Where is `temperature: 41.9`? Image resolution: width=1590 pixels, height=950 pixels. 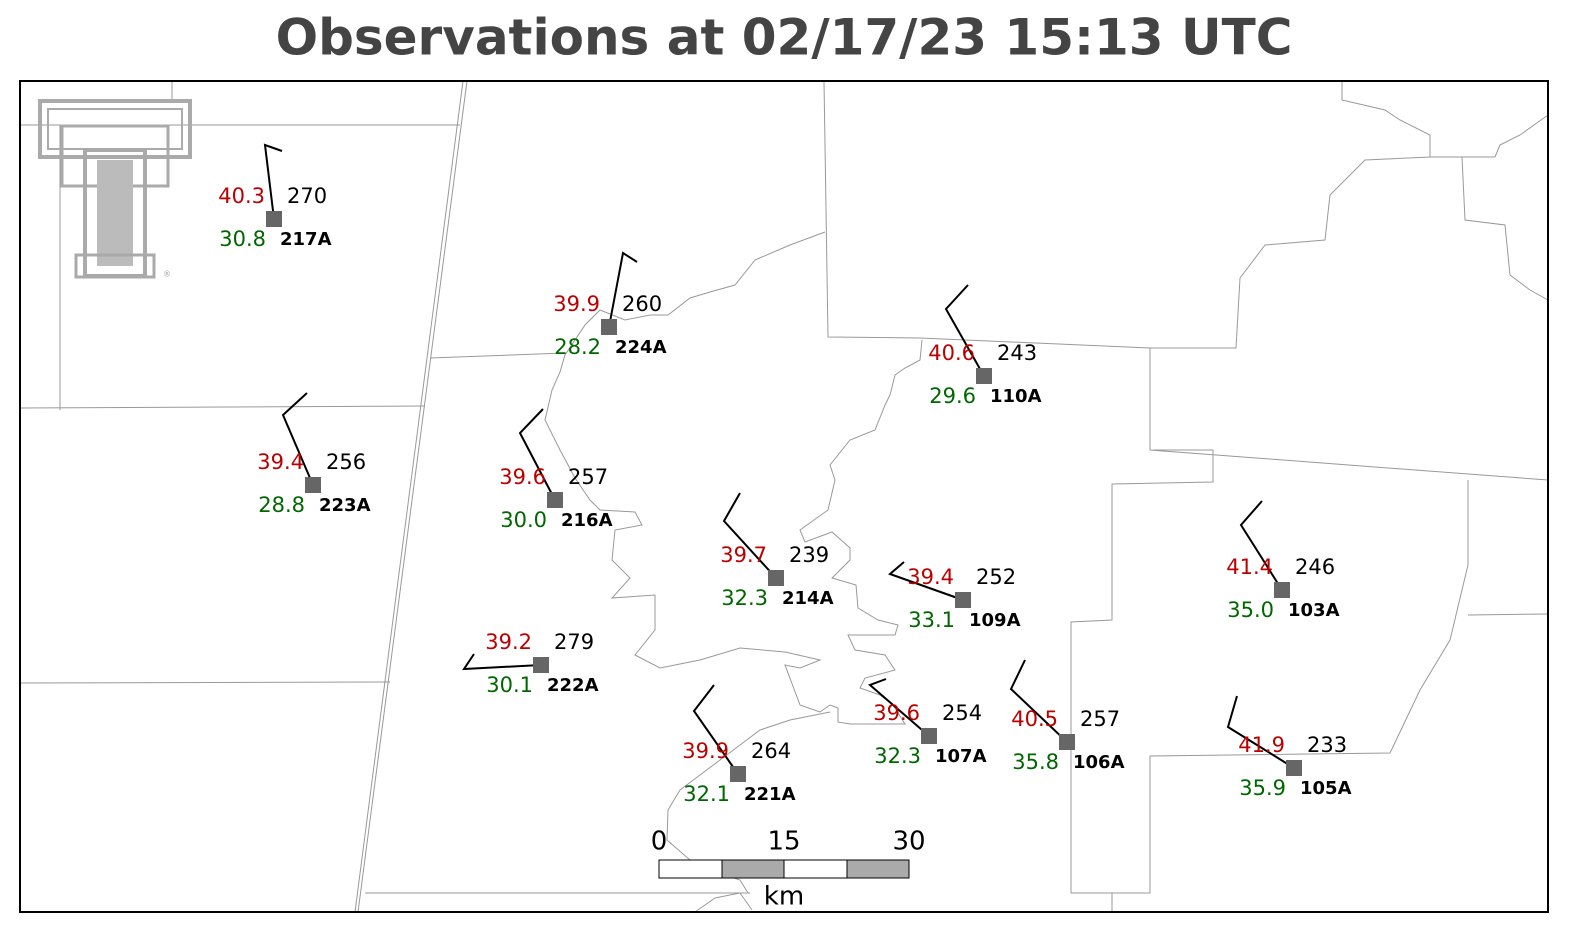 temperature: 41.9 is located at coordinates (1261, 745).